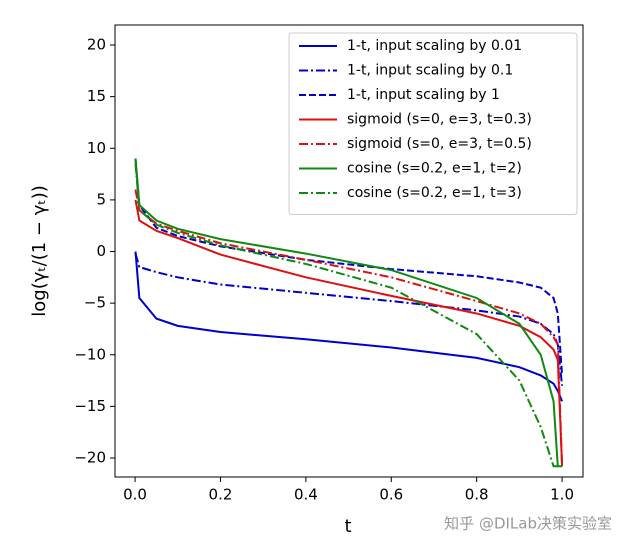 The image size is (630, 552). Describe the element at coordinates (477, 495) in the screenshot. I see `x-tick-label: 0.8` at that location.